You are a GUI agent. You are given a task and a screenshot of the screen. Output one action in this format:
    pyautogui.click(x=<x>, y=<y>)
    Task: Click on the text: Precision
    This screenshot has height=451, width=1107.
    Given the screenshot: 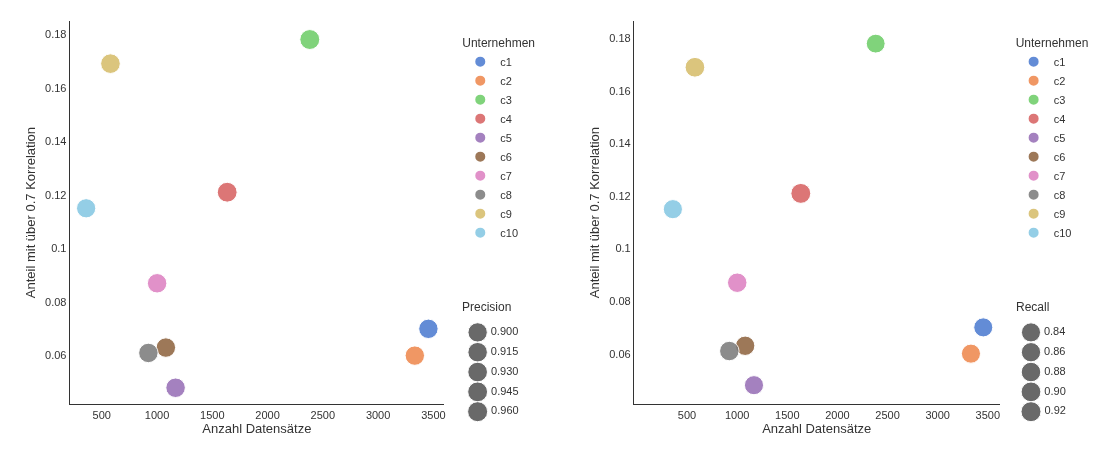 What is the action you would take?
    pyautogui.click(x=487, y=307)
    